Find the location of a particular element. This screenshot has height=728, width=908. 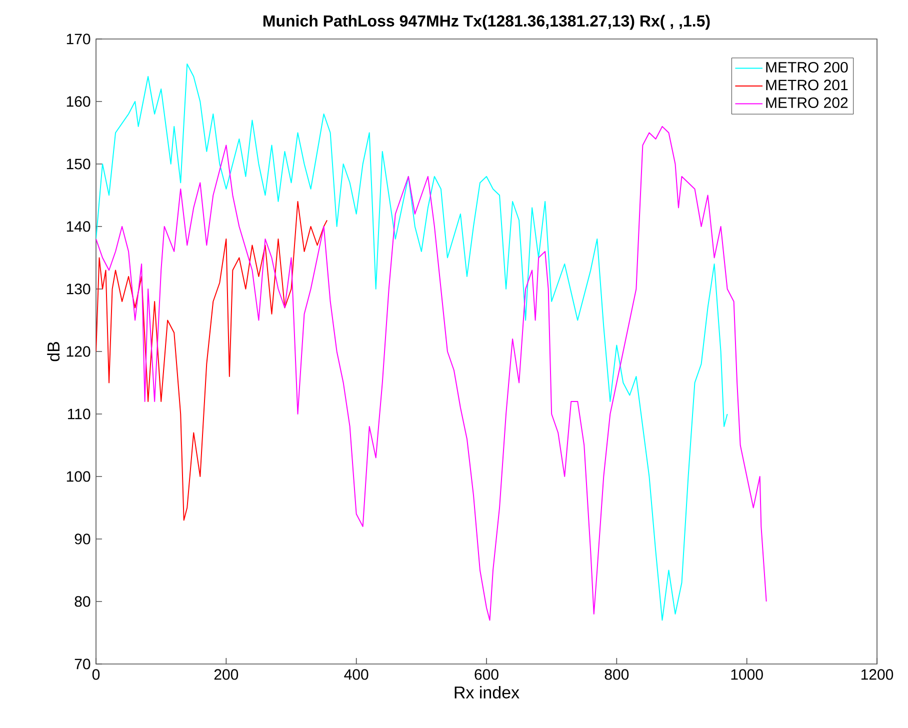

legend-label: METRO 202 is located at coordinates (807, 102).